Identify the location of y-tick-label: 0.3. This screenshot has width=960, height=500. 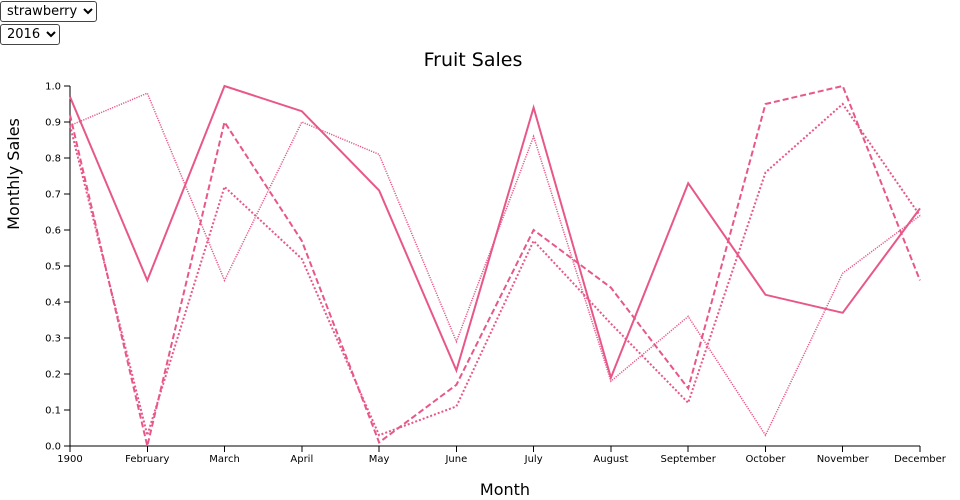
(53, 339).